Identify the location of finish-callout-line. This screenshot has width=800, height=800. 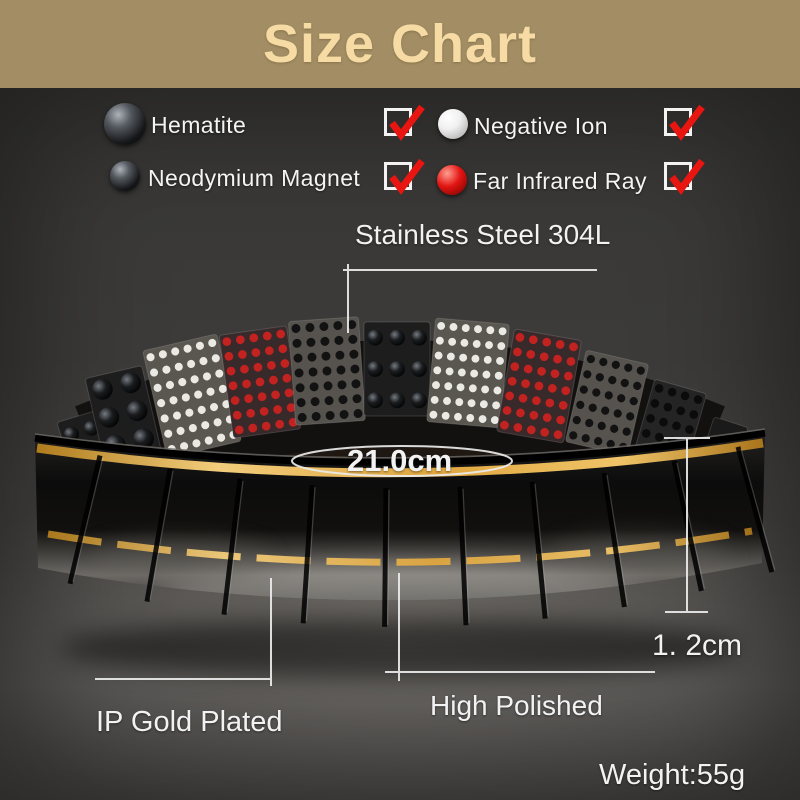
(520, 627).